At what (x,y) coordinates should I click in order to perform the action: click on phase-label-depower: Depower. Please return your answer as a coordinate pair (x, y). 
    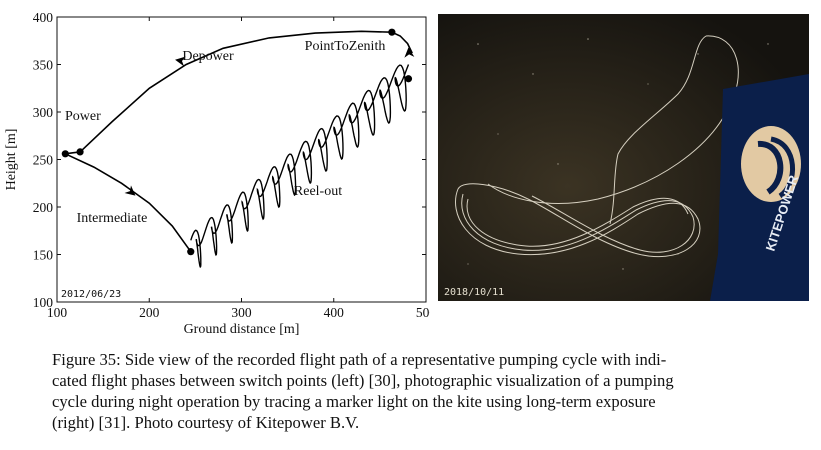
    Looking at the image, I should click on (208, 56).